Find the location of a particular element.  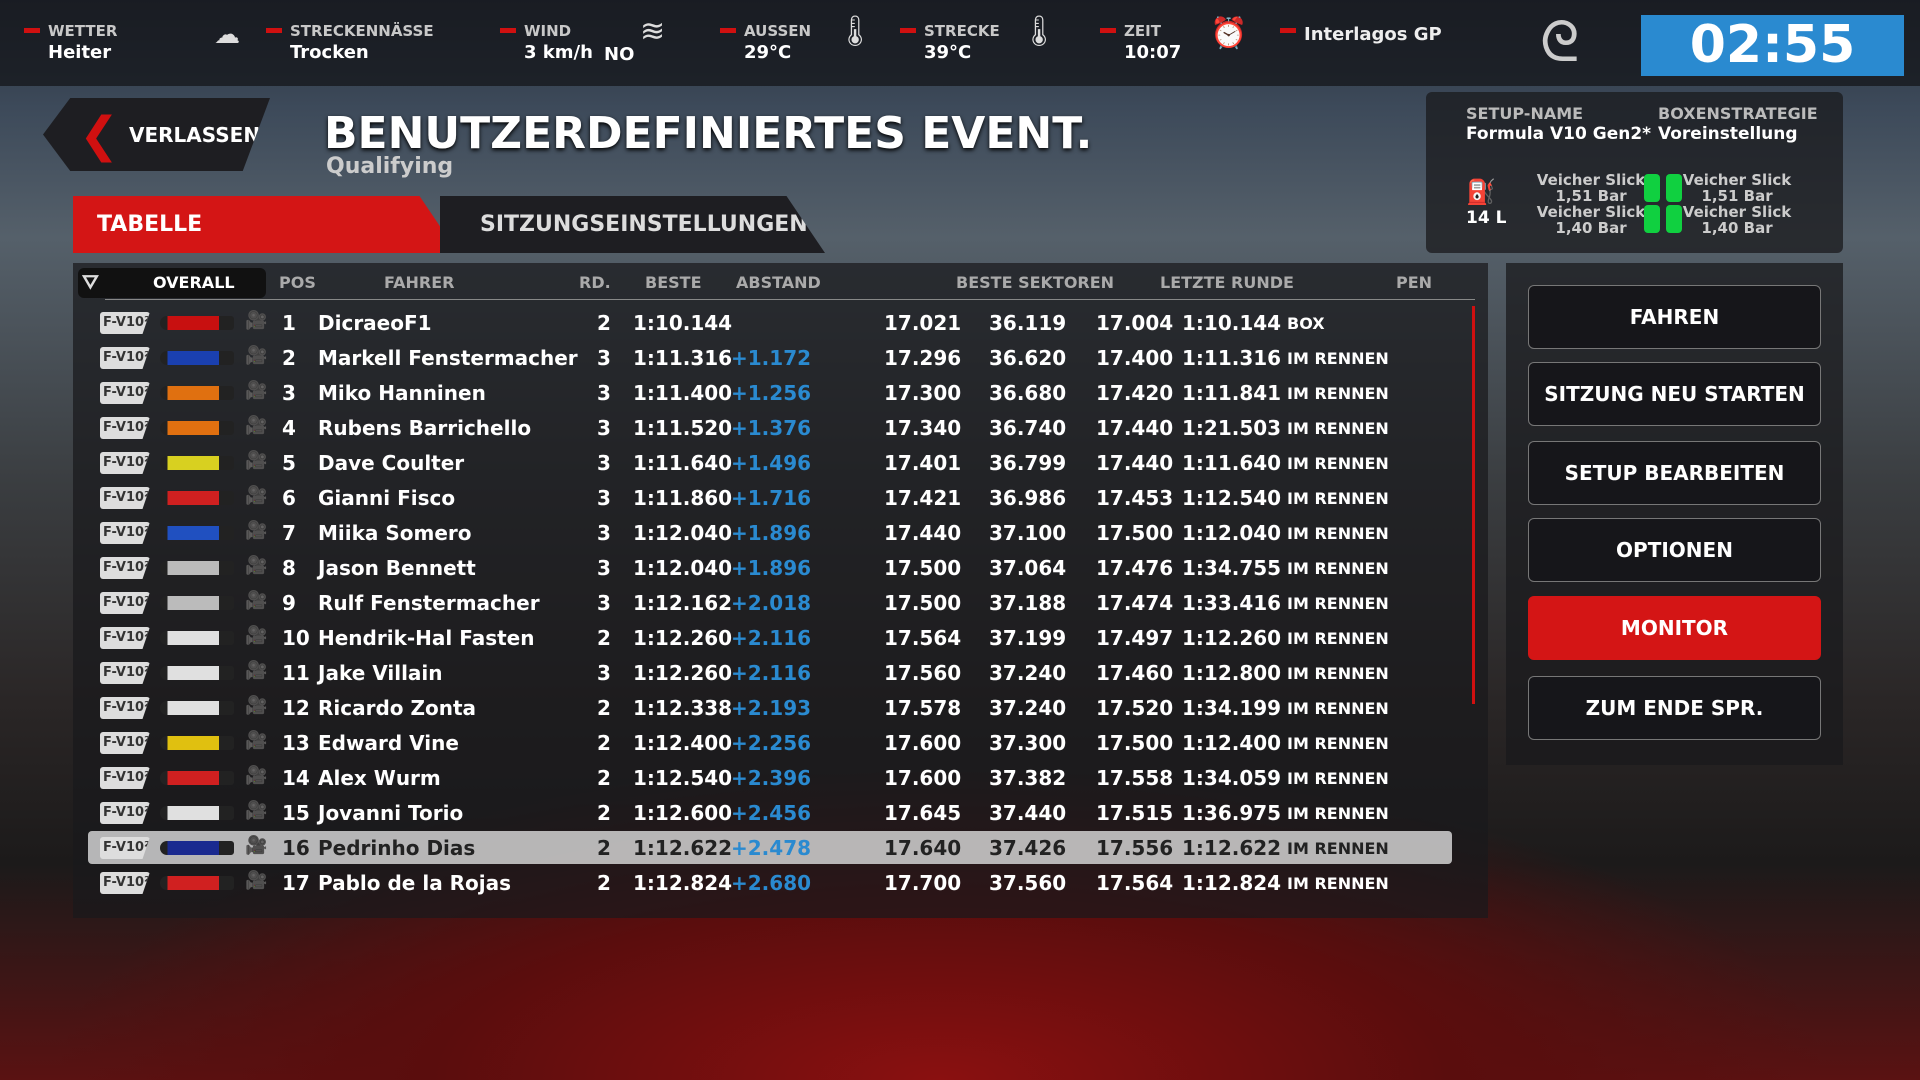

best-lap: 1:12.162 is located at coordinates (683, 603).